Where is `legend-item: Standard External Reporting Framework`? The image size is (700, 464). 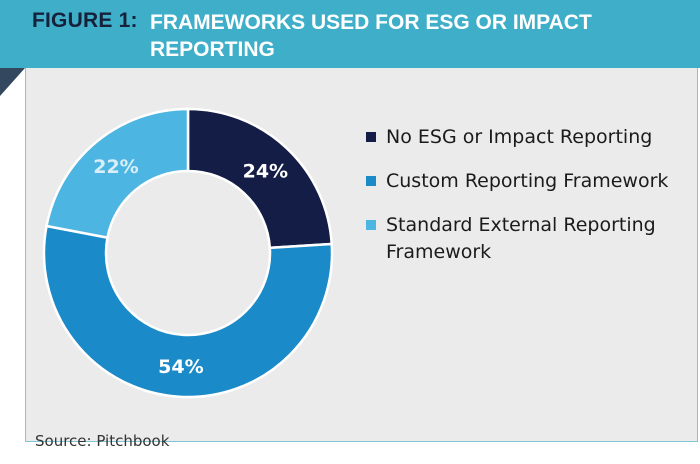 legend-item: Standard External Reporting Framework is located at coordinates (531, 239).